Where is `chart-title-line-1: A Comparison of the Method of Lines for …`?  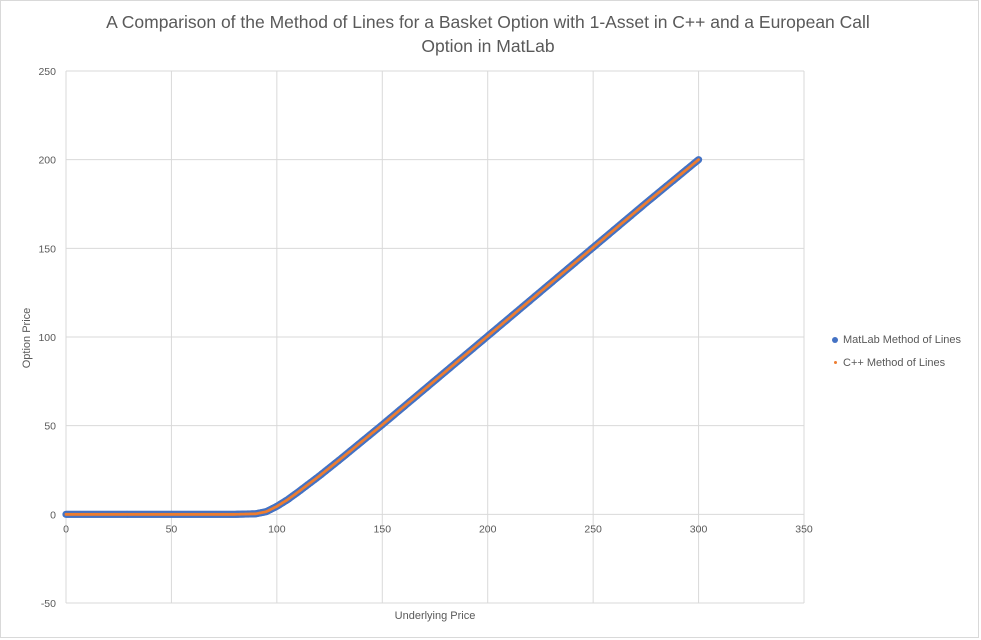 chart-title-line-1: A Comparison of the Method of Lines for … is located at coordinates (488, 22).